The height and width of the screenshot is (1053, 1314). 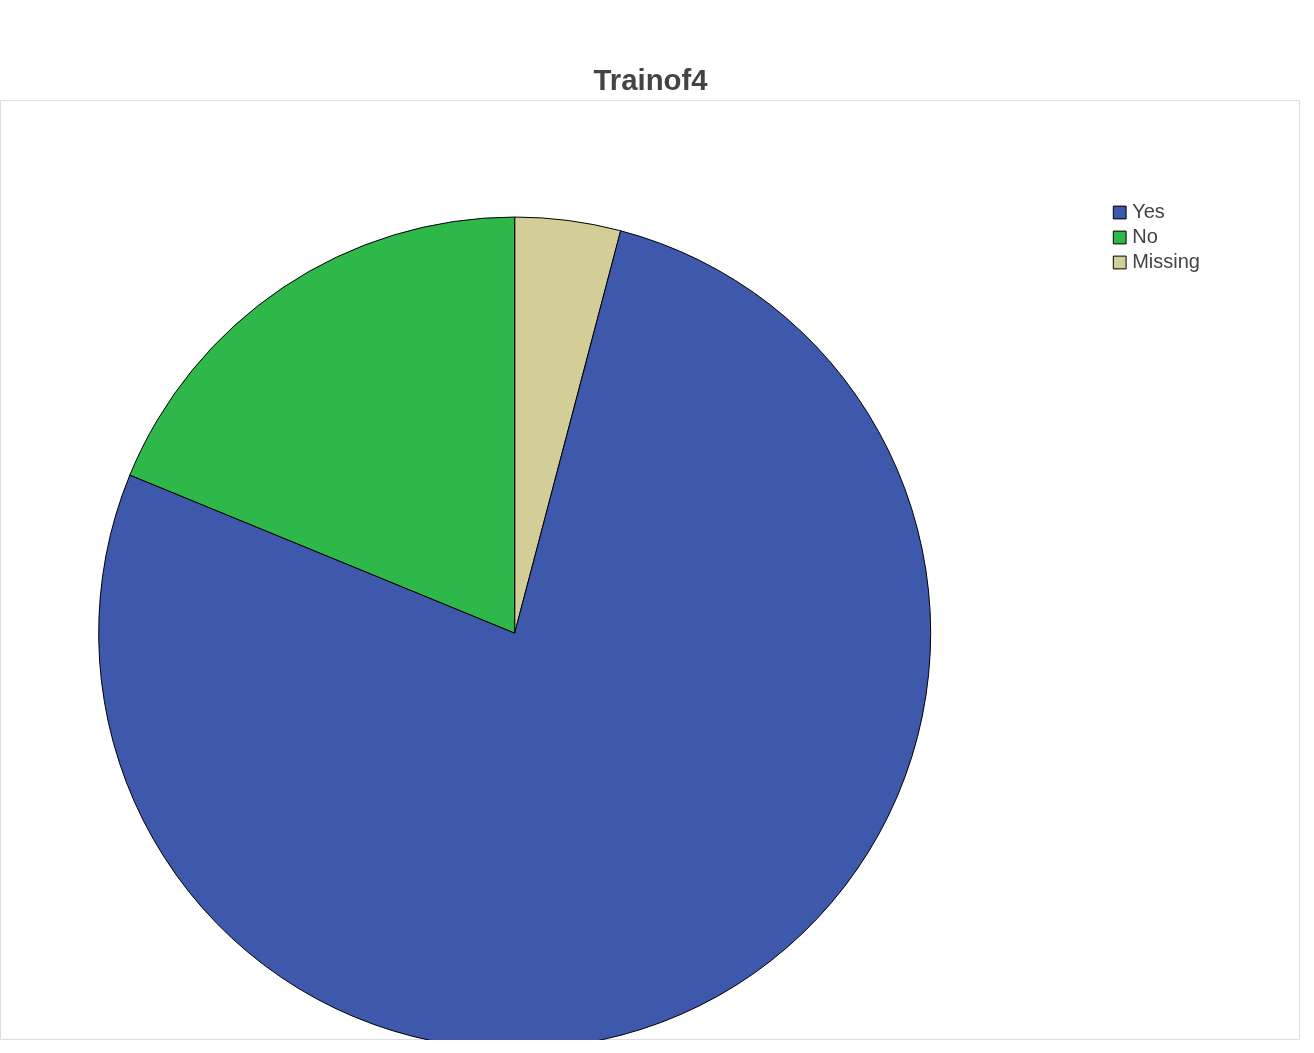 I want to click on legend-label: Missing, so click(x=1166, y=261).